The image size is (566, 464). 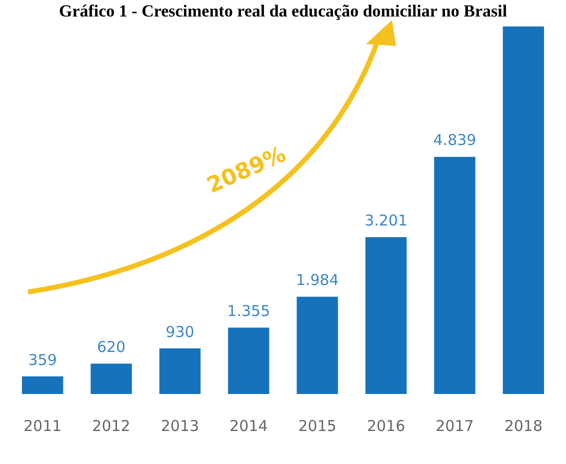 I want to click on x-tick-label: 2017, so click(x=455, y=425).